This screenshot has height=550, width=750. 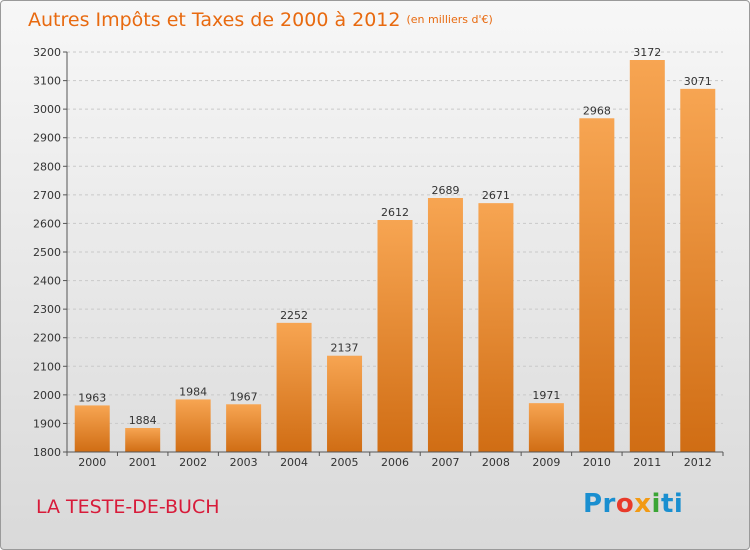 I want to click on x-tick-label-2001: 2001, so click(x=143, y=462).